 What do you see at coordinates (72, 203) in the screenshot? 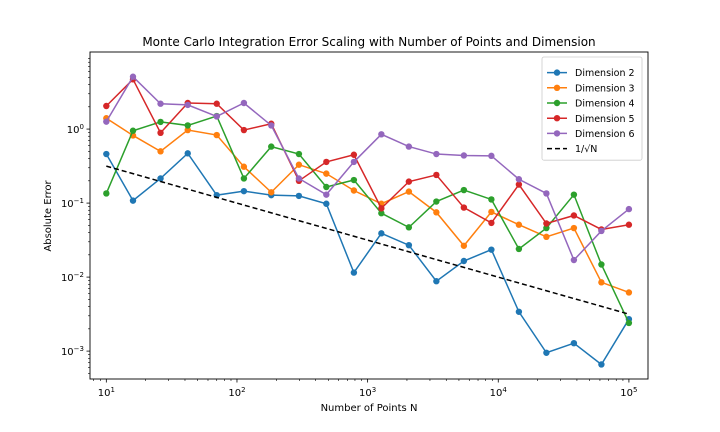
I see `y-tick-label: 10⁻¹` at bounding box center [72, 203].